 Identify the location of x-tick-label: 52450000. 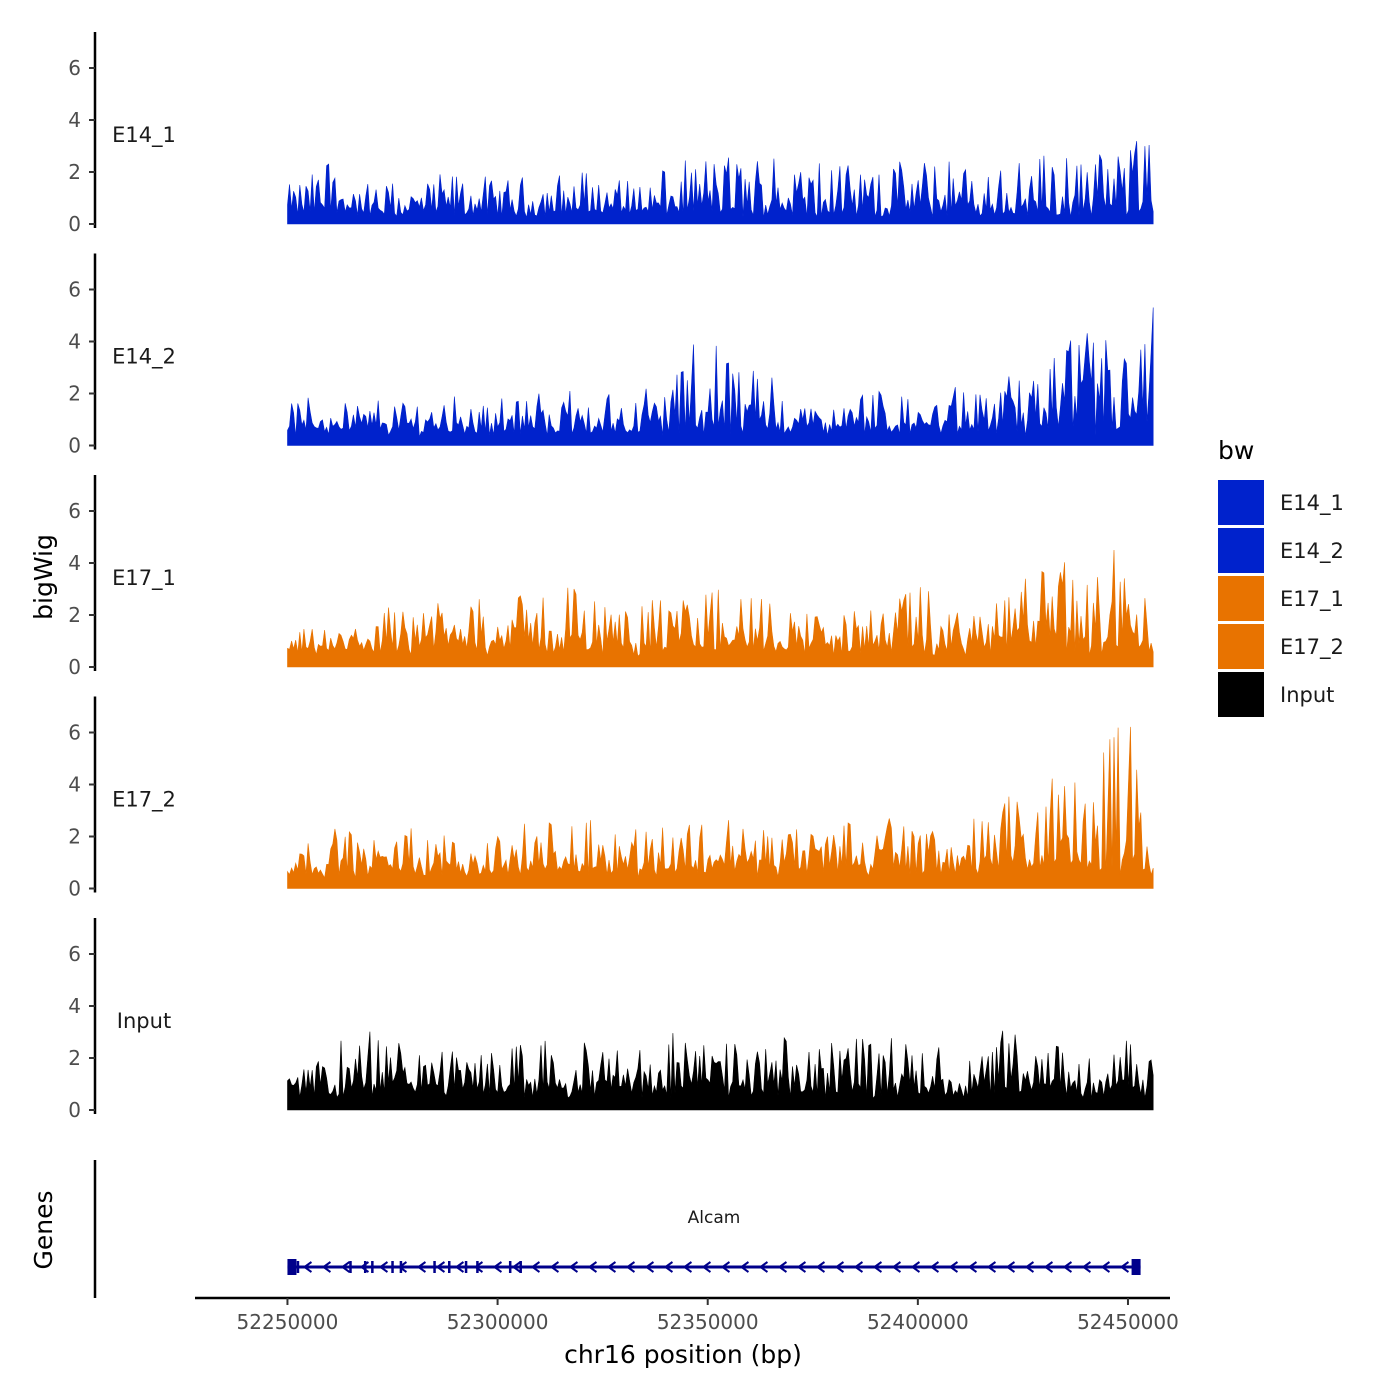
(1128, 1322).